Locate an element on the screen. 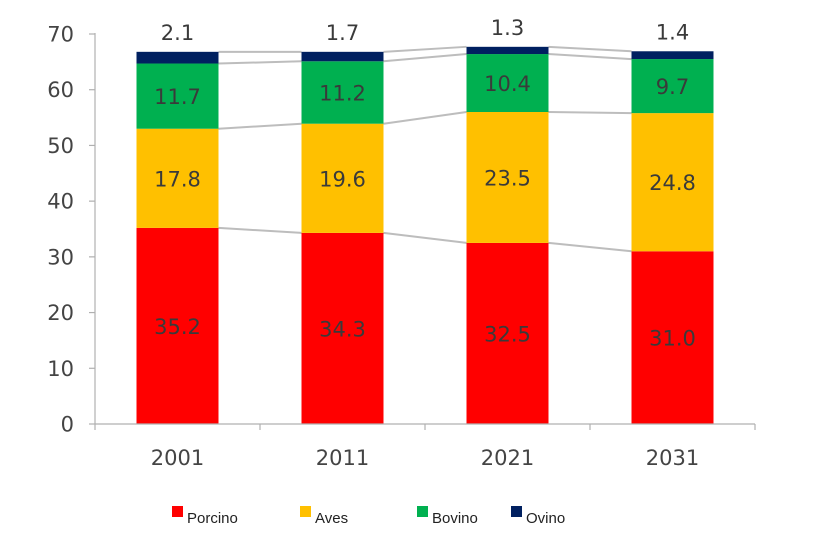 The height and width of the screenshot is (548, 820). y-axis-ticks: 0 10 20 30 40 50 60 70 is located at coordinates (71, 230).